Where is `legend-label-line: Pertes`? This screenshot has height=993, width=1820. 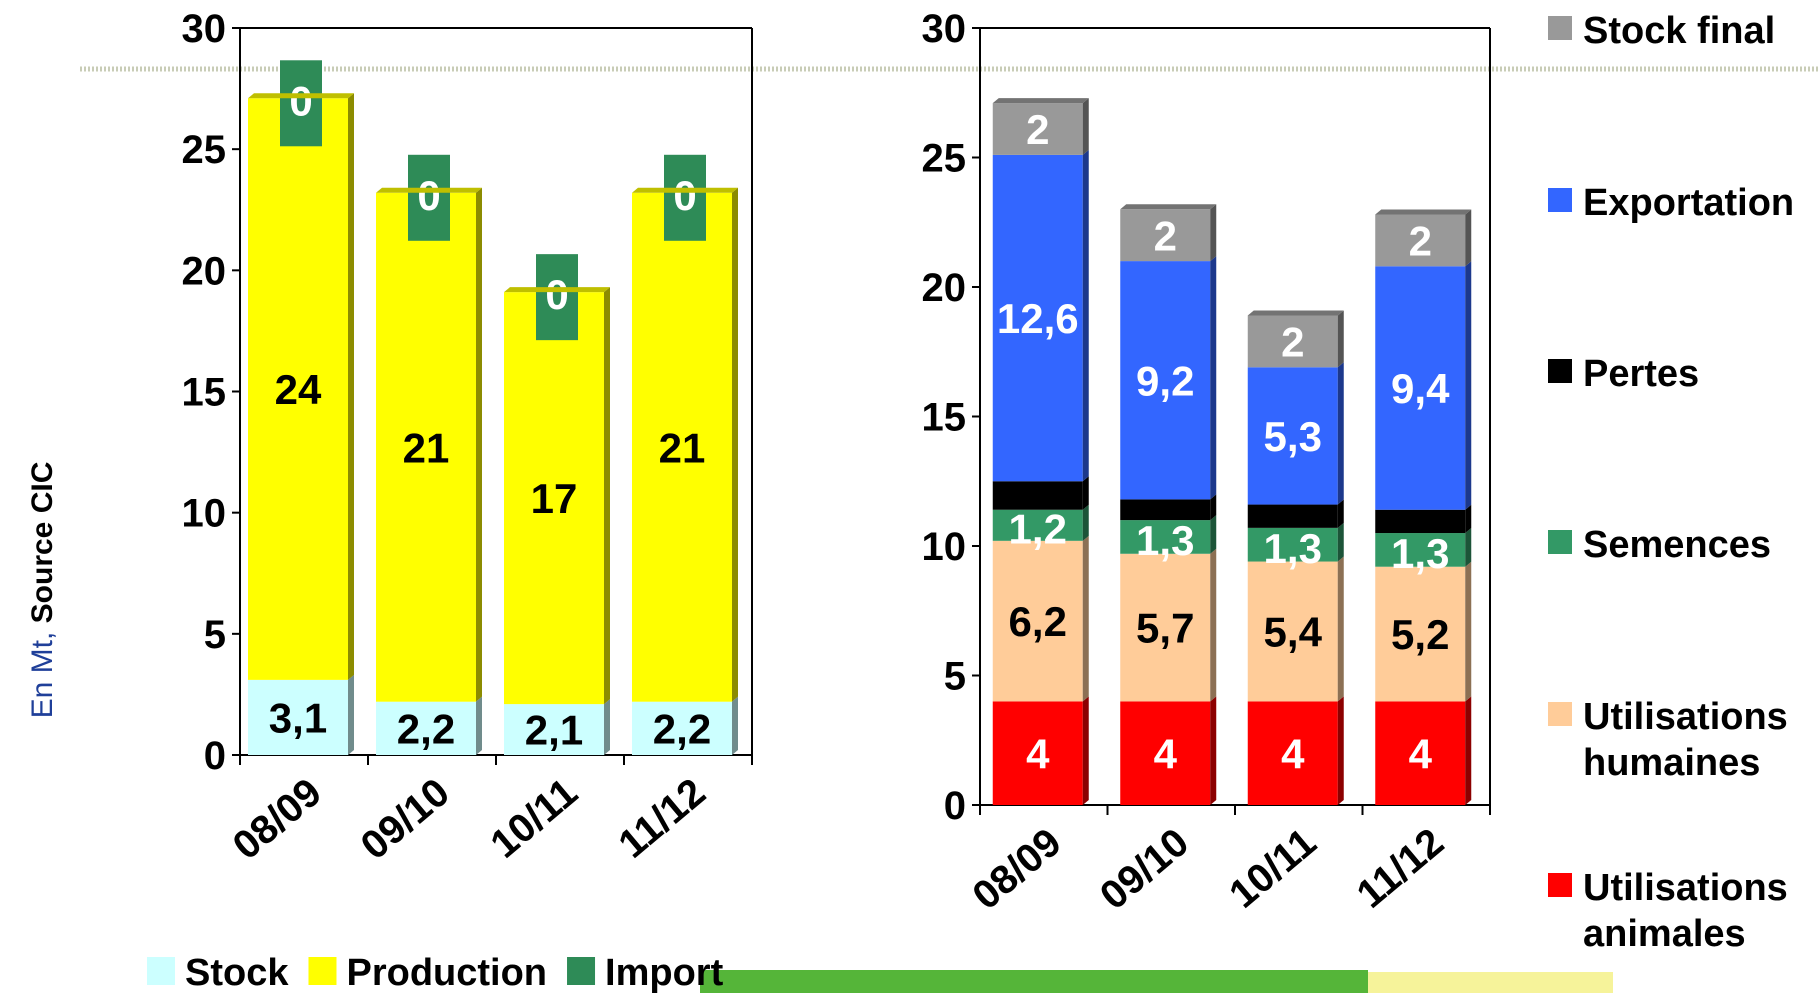 legend-label-line: Pertes is located at coordinates (1641, 374).